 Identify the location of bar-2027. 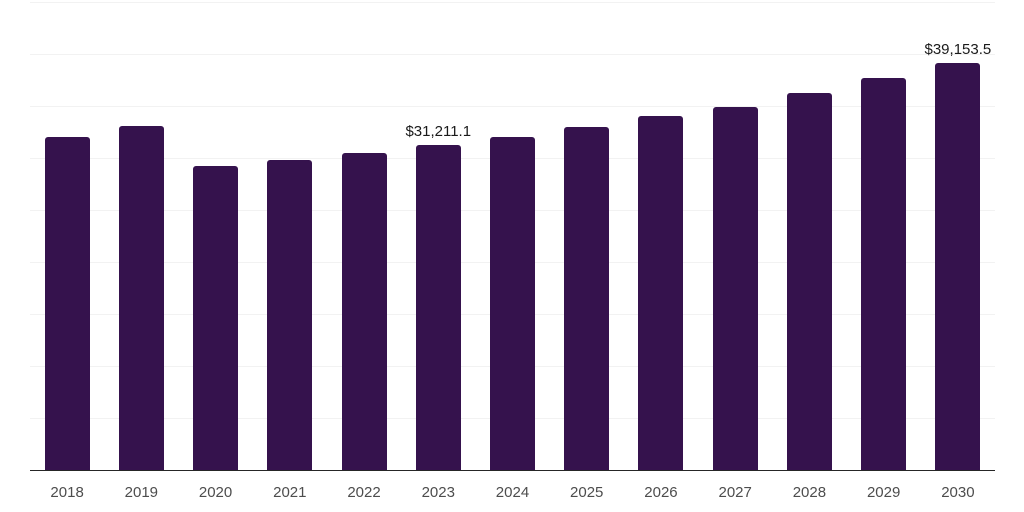
(735, 288).